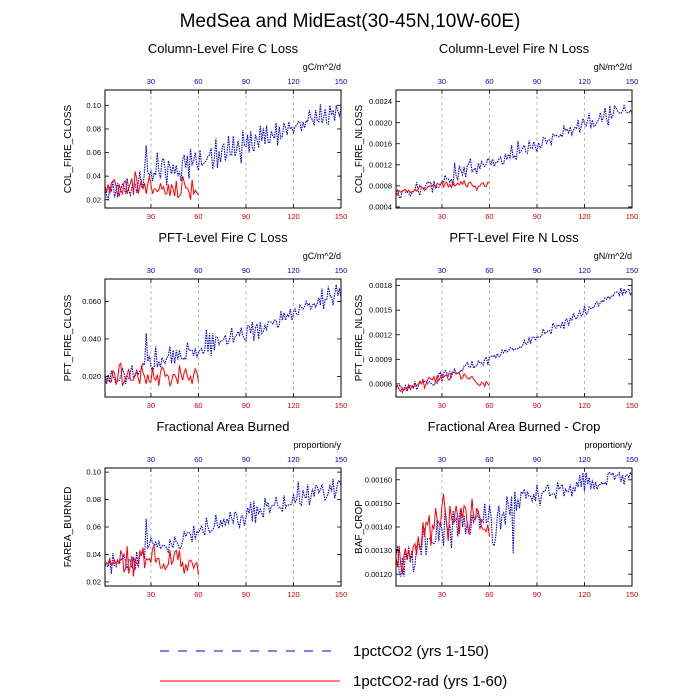 The width and height of the screenshot is (700, 700). I want to click on panel-title: Column-Level Fire N Loss, so click(514, 48).